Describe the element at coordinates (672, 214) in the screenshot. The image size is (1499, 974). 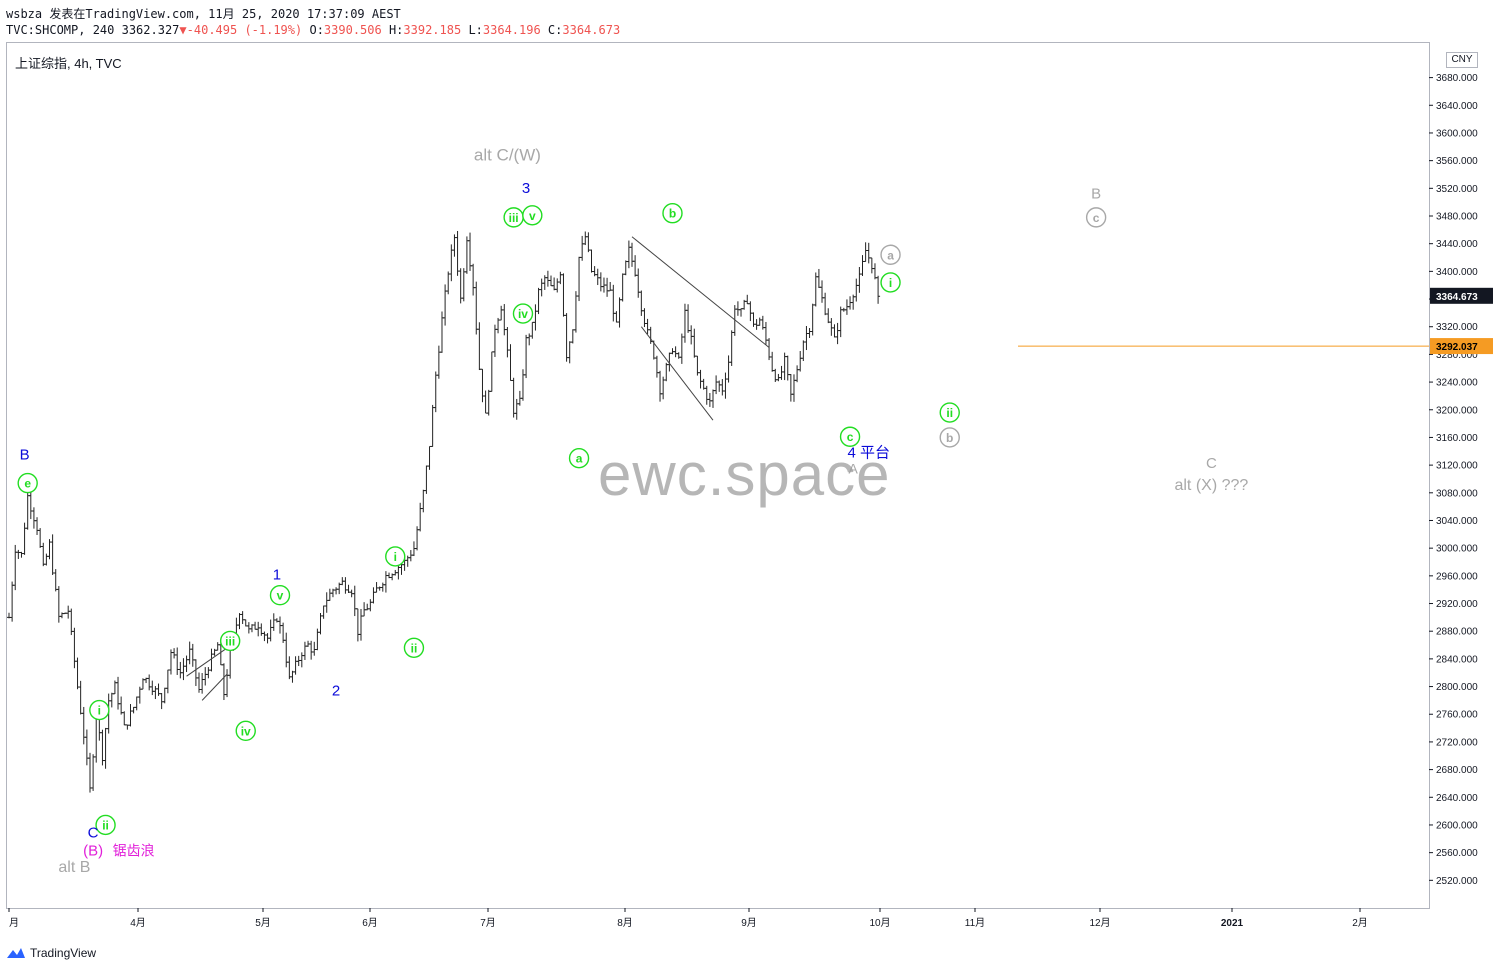
I see `svg-text: b` at that location.